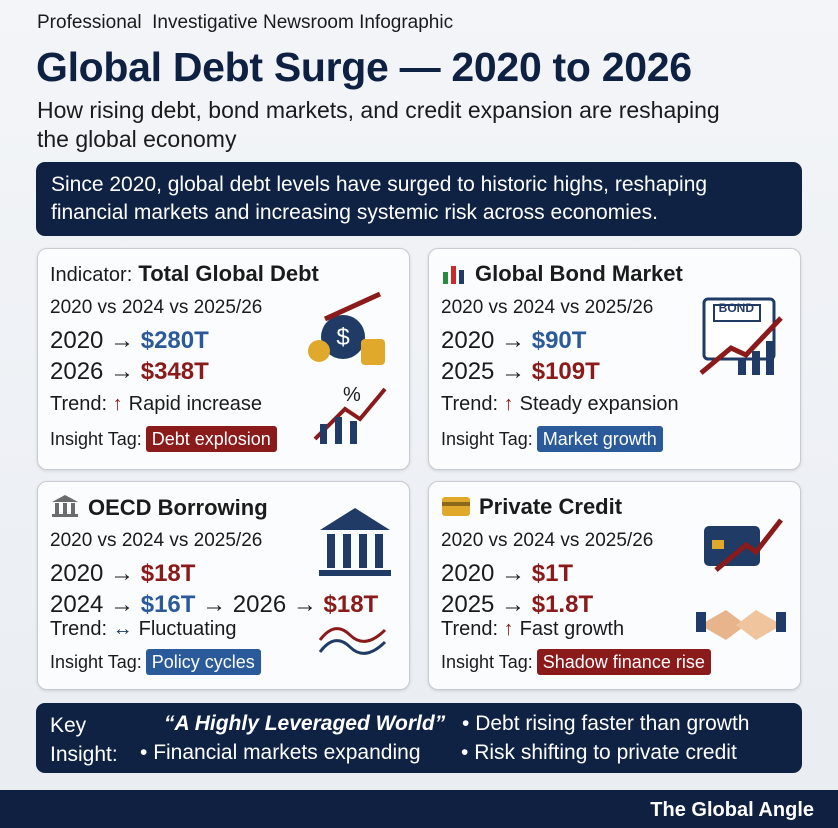 Image resolution: width=838 pixels, height=828 pixels. Describe the element at coordinates (174, 371) in the screenshot. I see `value: $348T` at that location.